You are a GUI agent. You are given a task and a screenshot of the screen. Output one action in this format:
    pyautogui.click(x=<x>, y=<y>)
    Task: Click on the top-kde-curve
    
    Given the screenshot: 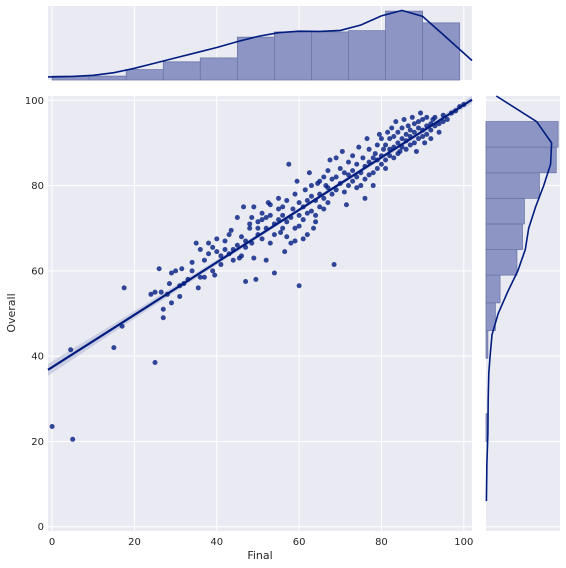 What is the action you would take?
    pyautogui.click(x=260, y=43)
    